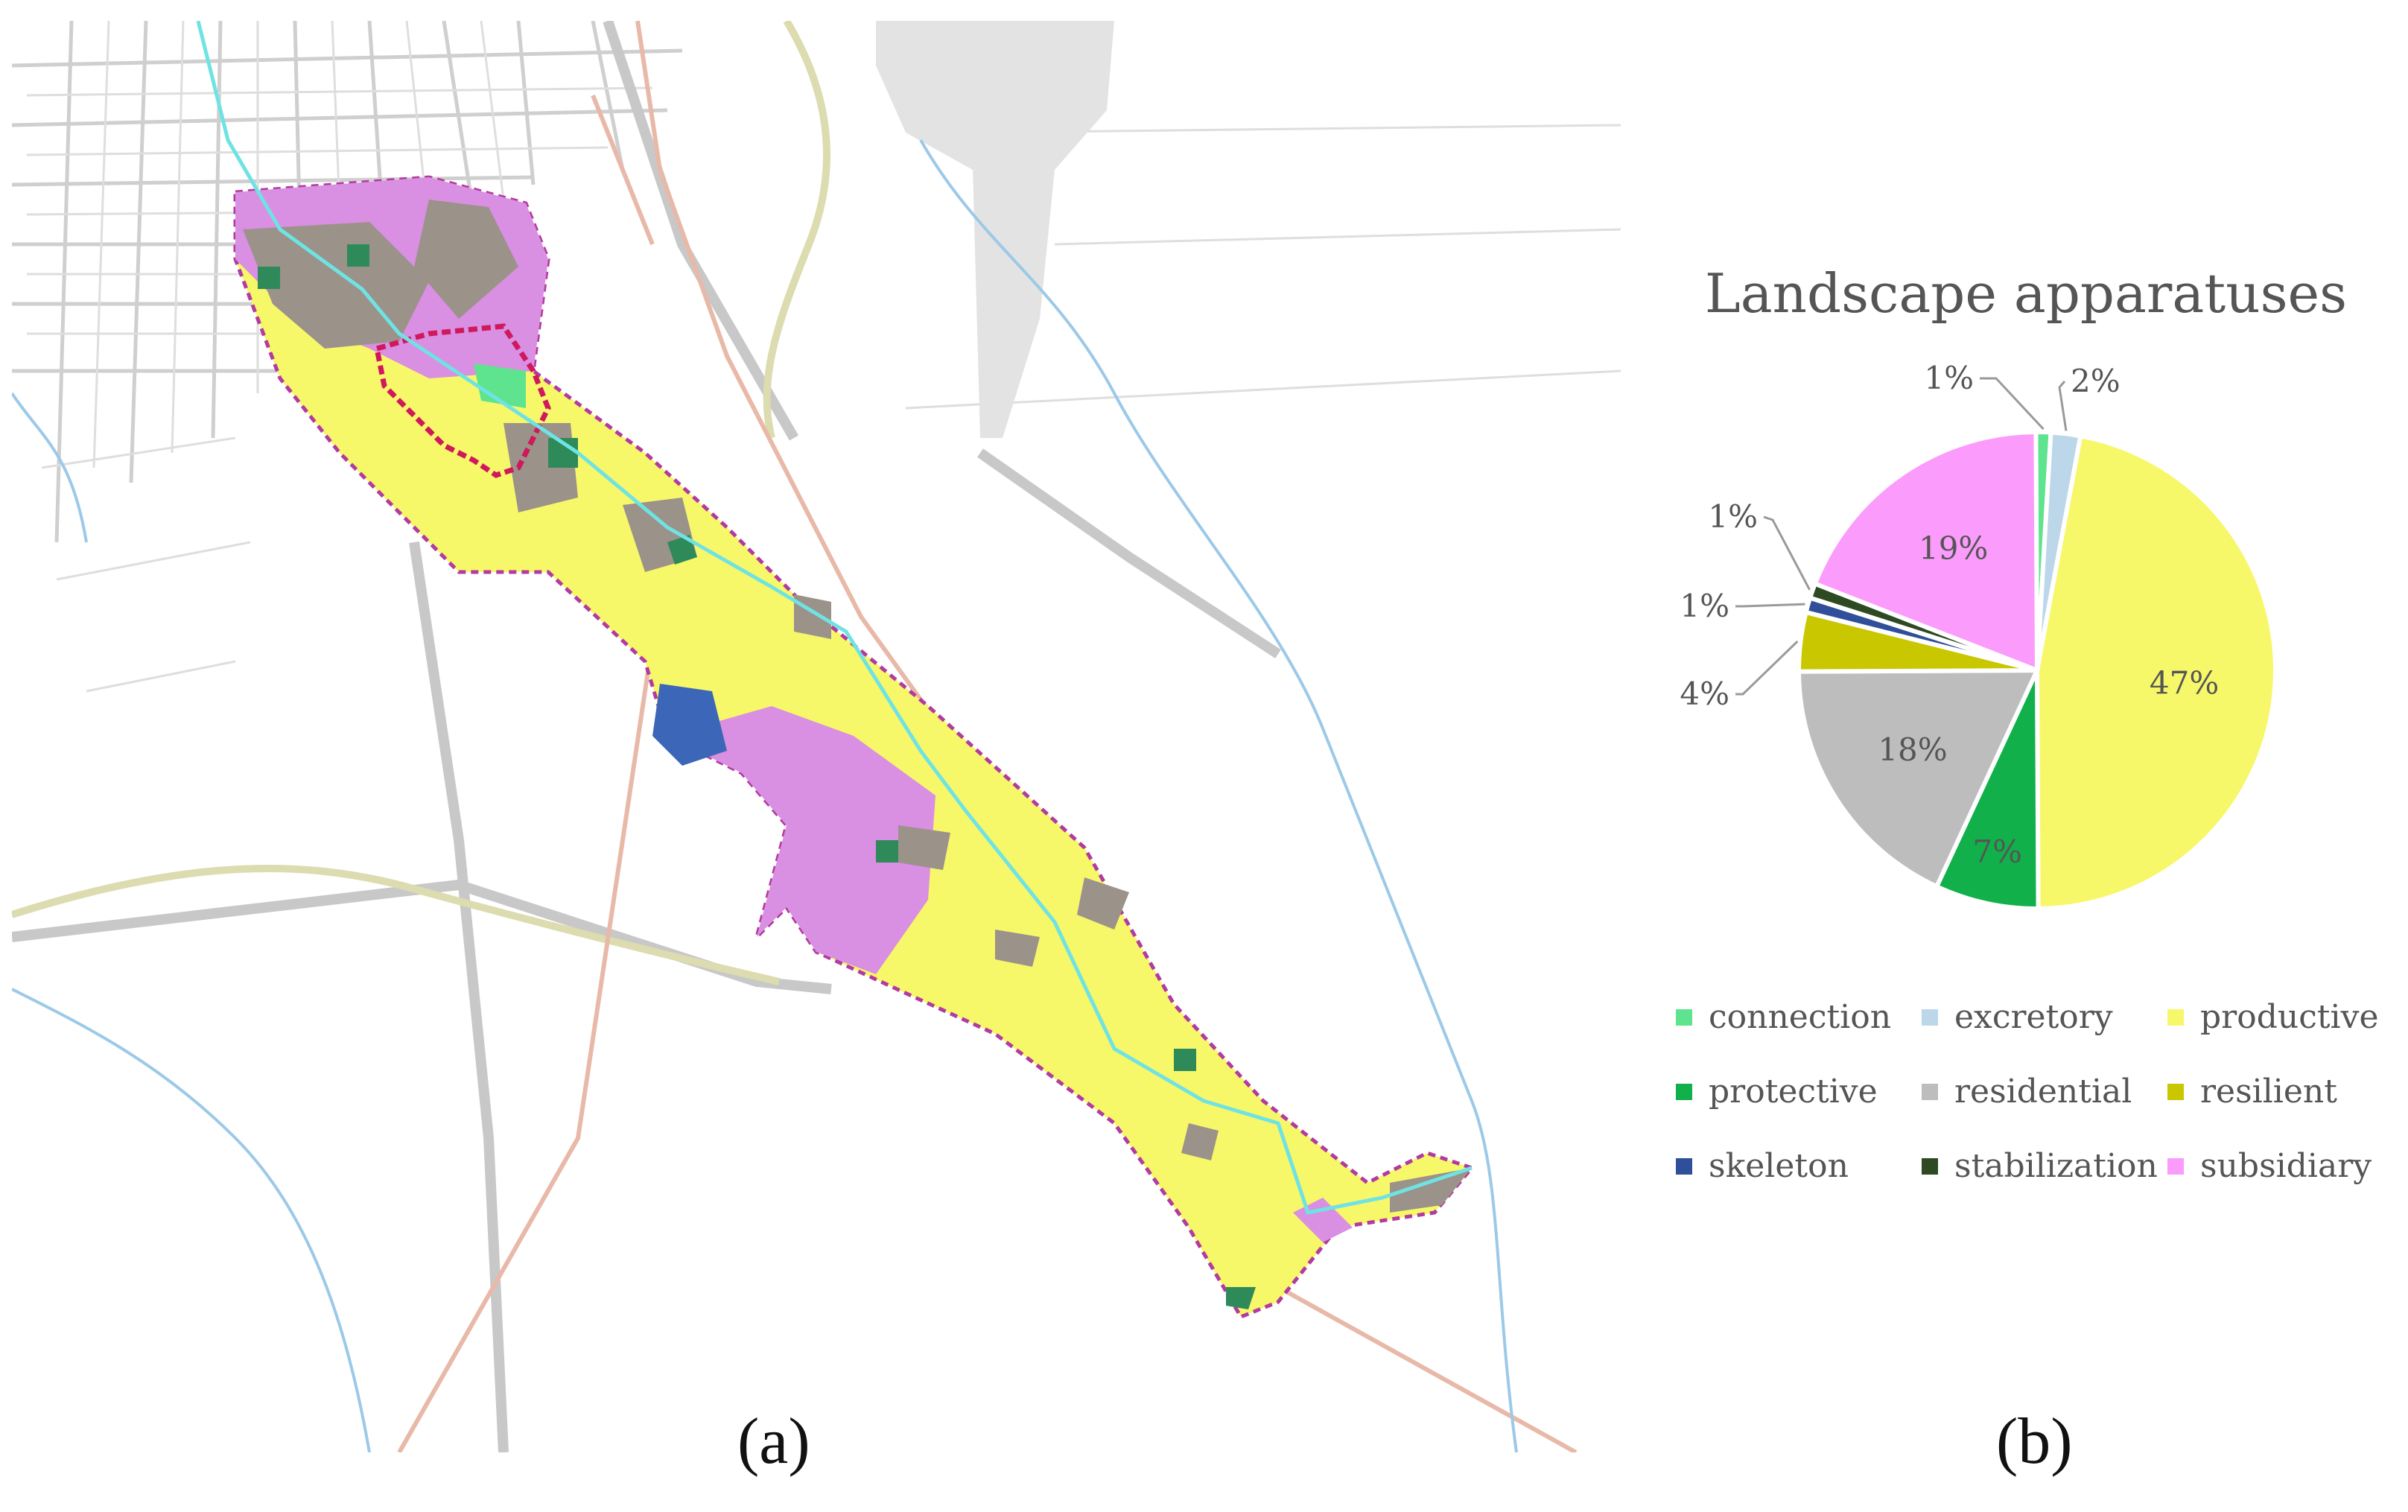  I want to click on legend-item-stabilization: stabilization, so click(2040, 1166).